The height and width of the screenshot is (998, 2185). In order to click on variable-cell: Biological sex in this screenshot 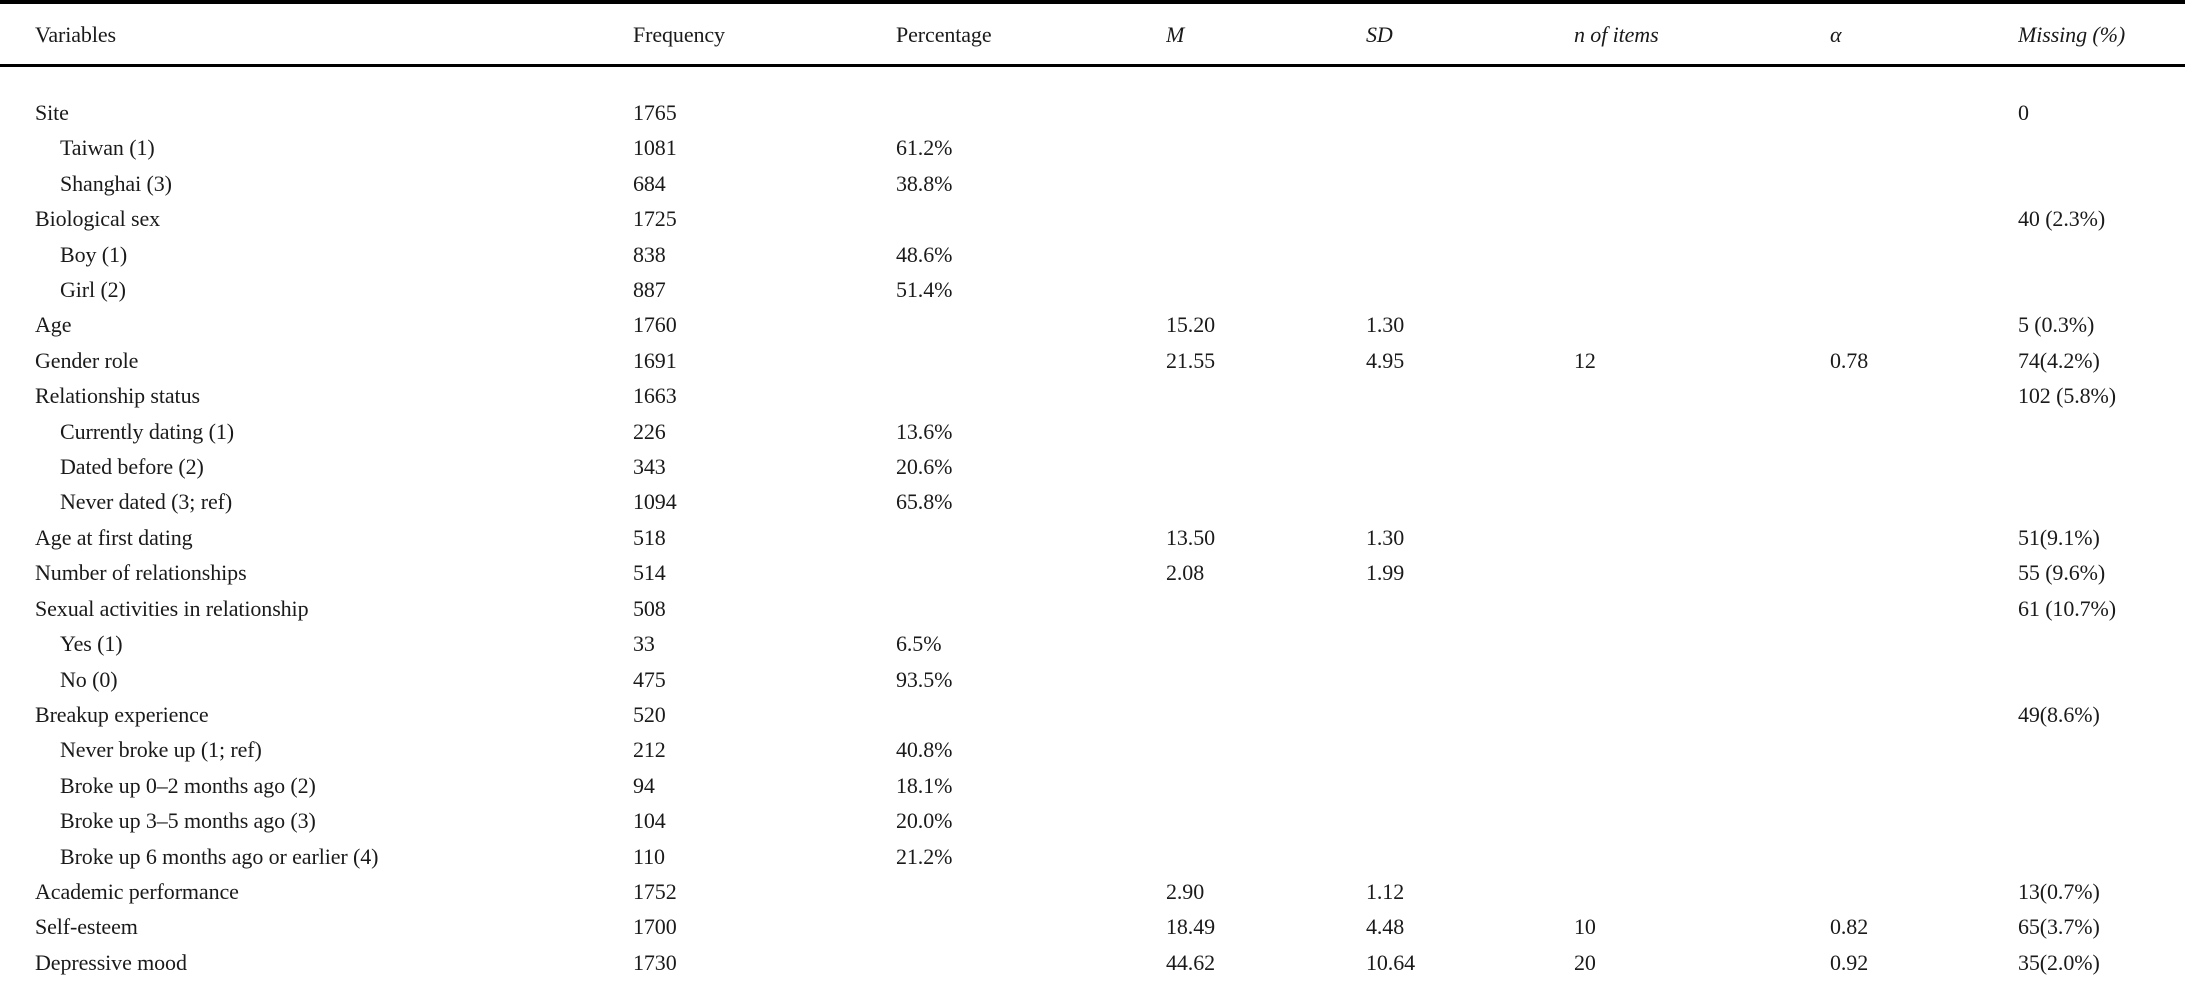, I will do `click(98, 219)`.